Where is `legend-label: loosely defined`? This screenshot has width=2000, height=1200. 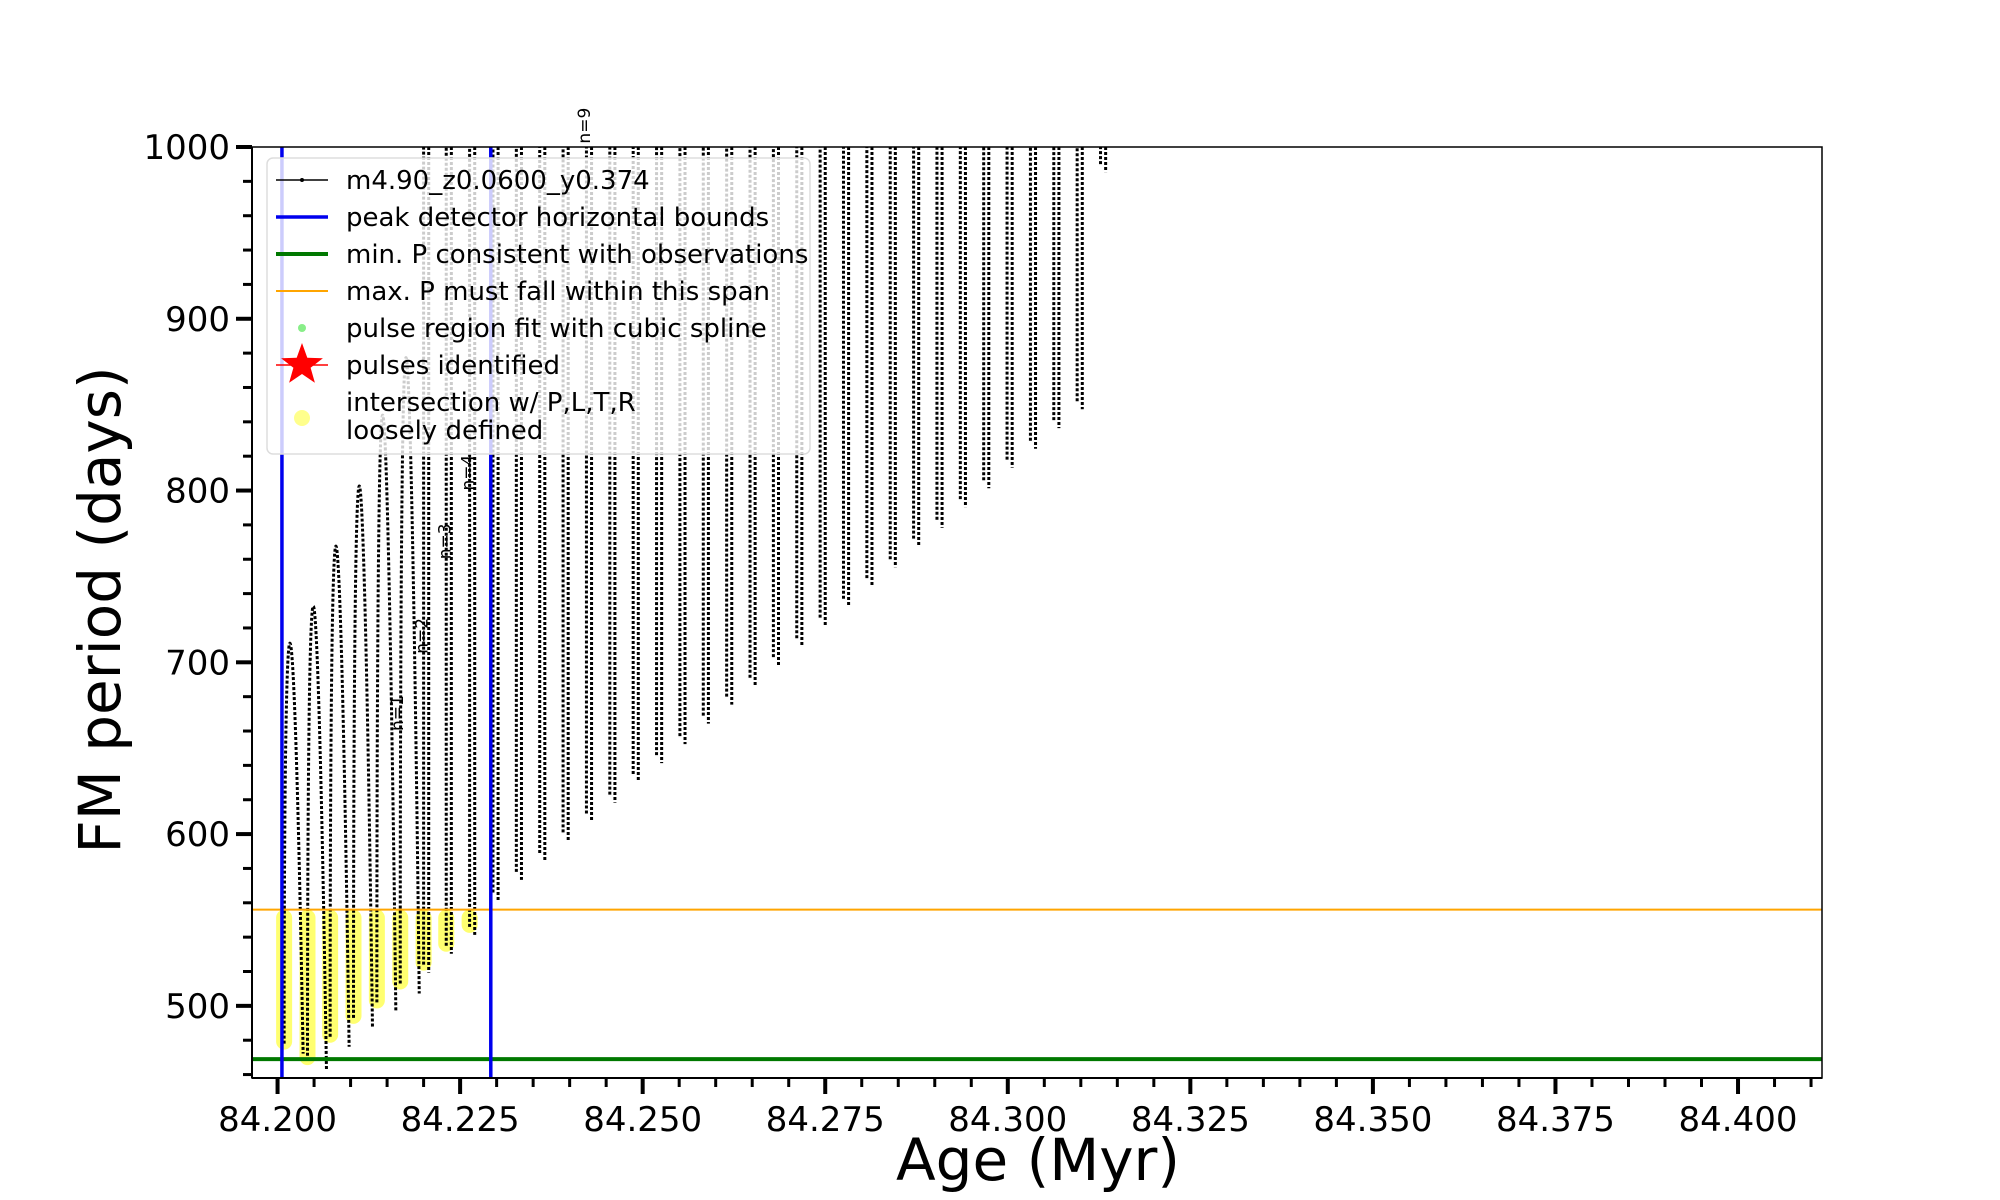
legend-label: loosely defined is located at coordinates (444, 431).